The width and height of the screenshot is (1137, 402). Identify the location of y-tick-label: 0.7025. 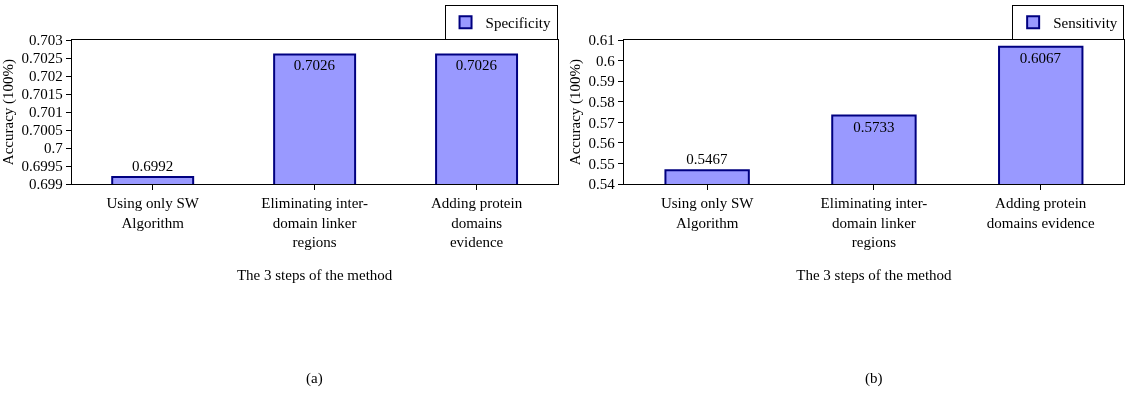
(42, 58).